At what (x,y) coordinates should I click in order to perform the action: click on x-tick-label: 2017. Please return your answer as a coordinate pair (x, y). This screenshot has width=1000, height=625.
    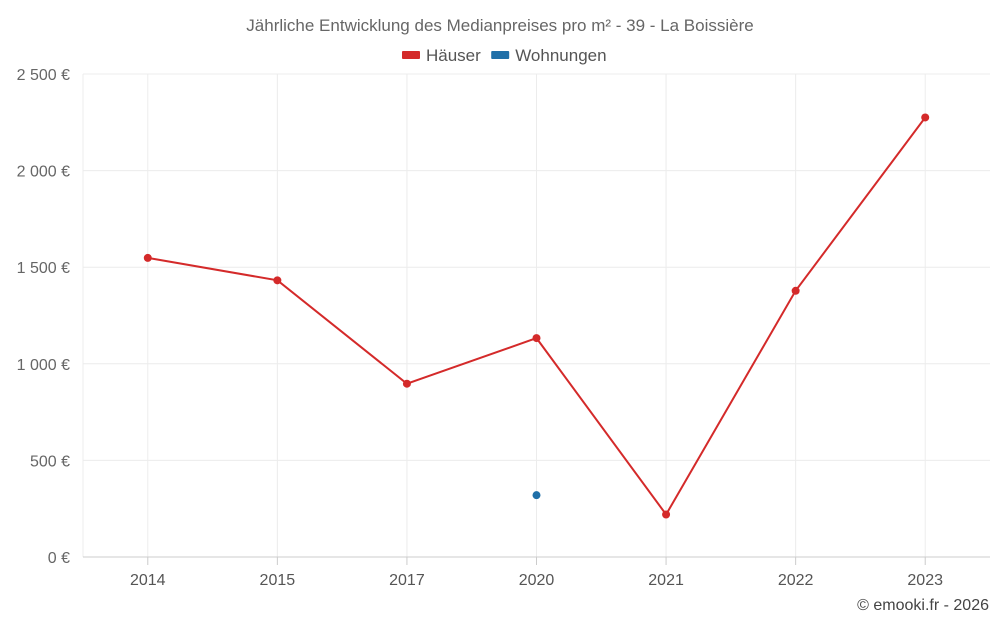
    Looking at the image, I should click on (407, 580).